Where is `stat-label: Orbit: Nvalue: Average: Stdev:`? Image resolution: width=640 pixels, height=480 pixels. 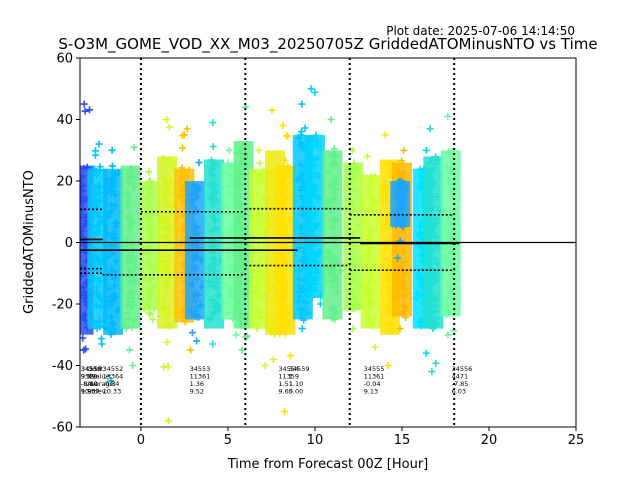 stat-label: Orbit: Nvalue: Average: Stdev: is located at coordinates (101, 380).